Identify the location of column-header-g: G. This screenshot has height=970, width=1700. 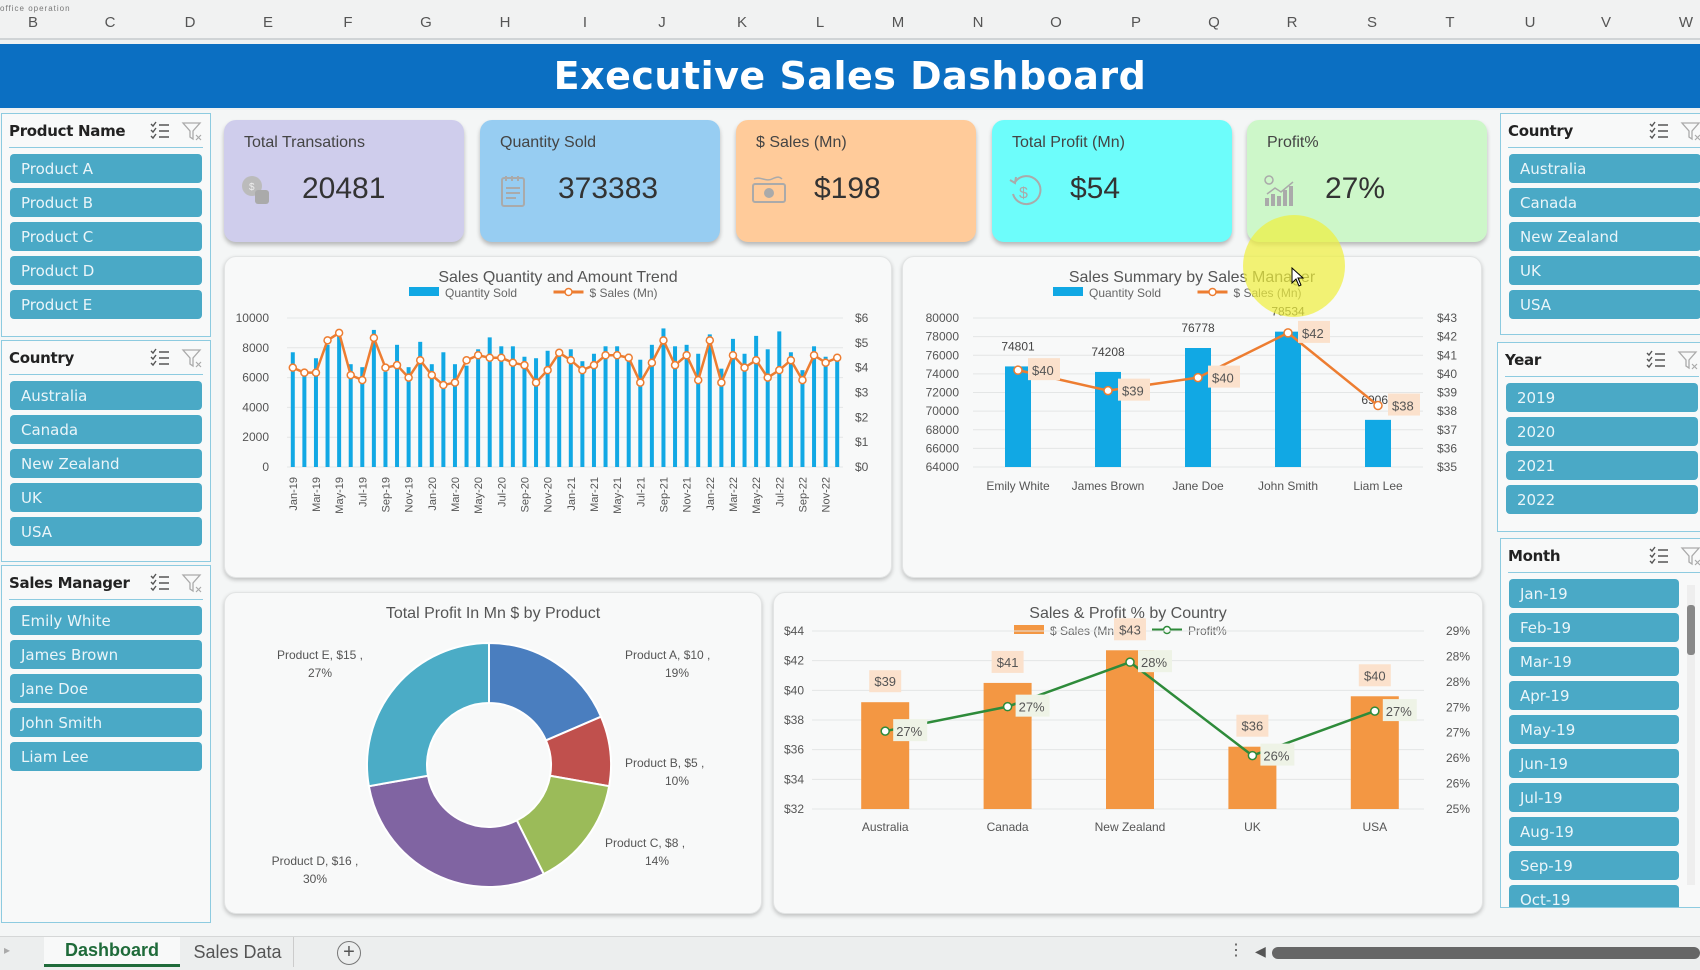
(426, 22).